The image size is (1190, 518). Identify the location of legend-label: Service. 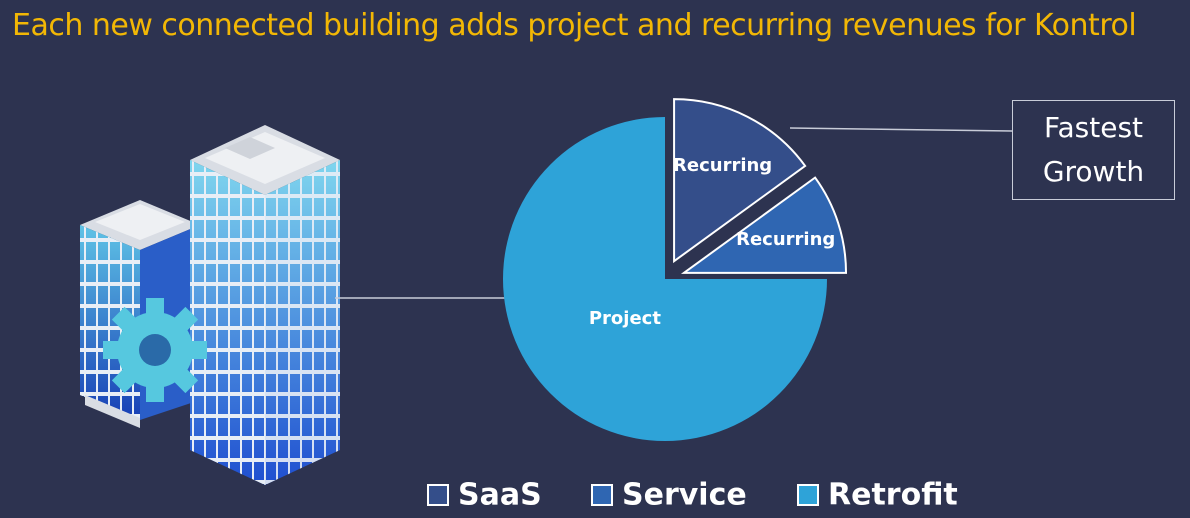
(684, 495).